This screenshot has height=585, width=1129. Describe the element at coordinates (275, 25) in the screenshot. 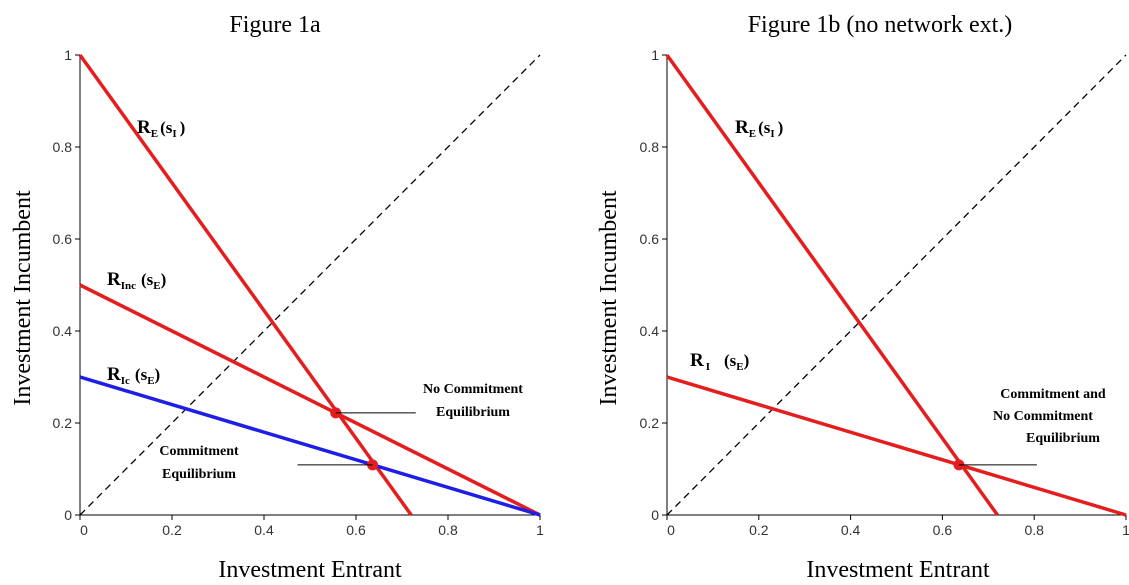

I see `chart-title: Figure 1a` at that location.